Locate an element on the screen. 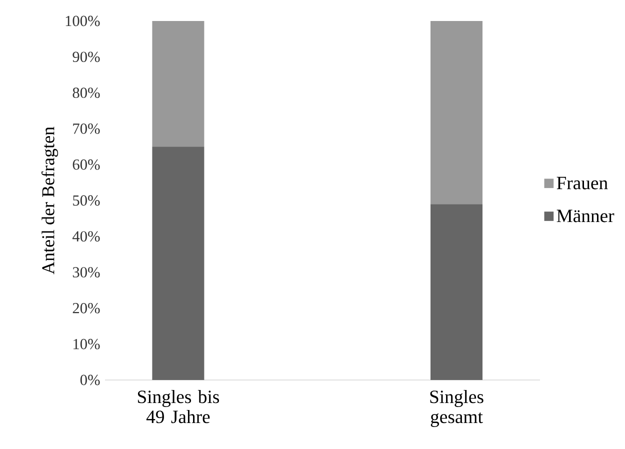 This screenshot has height=449, width=625. y-tick-label: 80% is located at coordinates (86, 93).